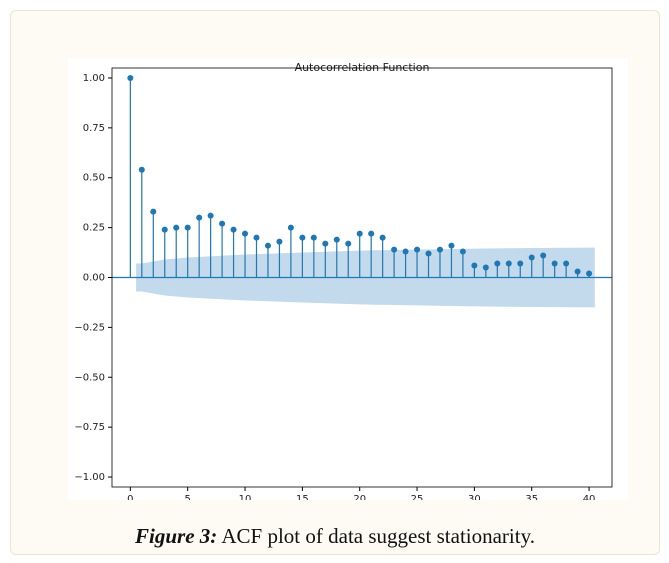 Image resolution: width=669 pixels, height=563 pixels. Describe the element at coordinates (89, 427) in the screenshot. I see `y-tick-label: −0.75` at that location.